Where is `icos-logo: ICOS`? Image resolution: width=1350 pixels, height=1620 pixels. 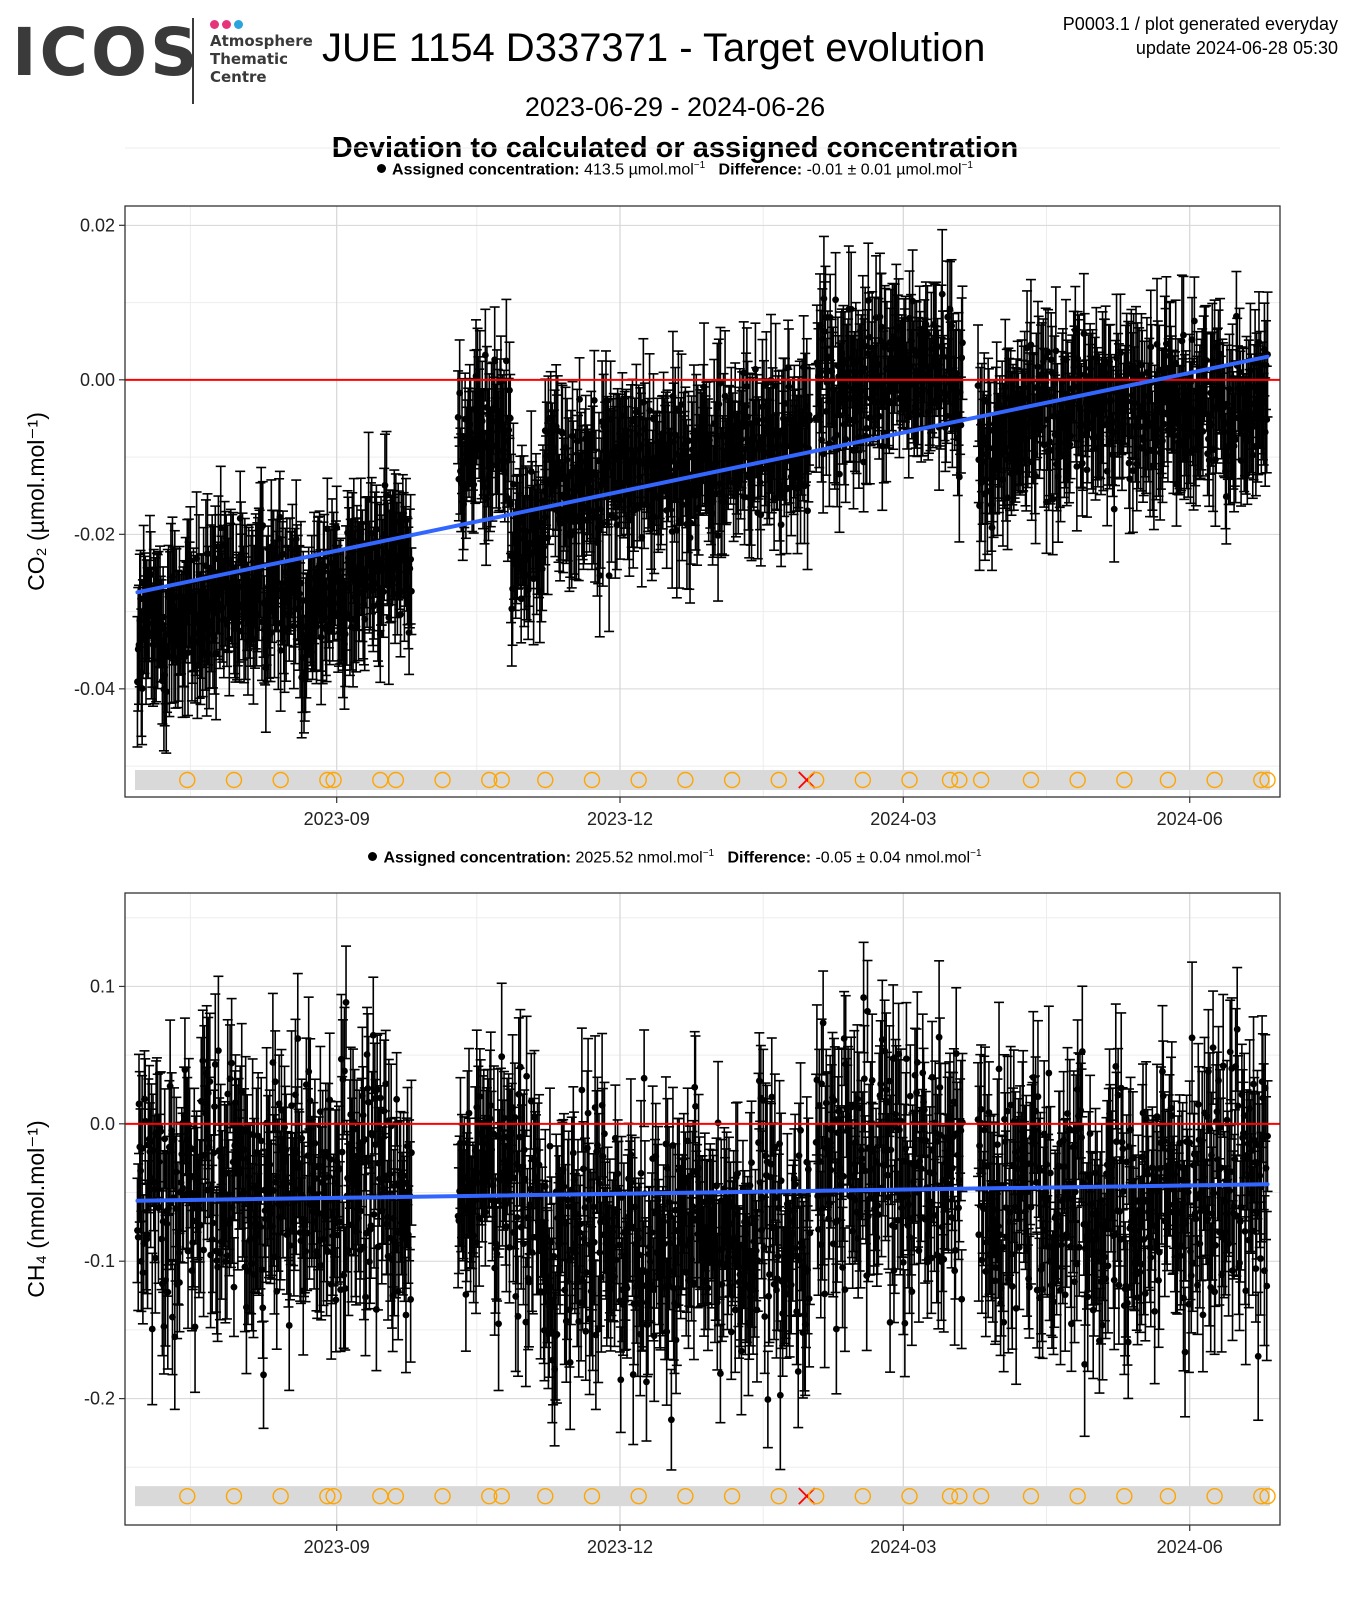
icos-logo: ICOS is located at coordinates (106, 52).